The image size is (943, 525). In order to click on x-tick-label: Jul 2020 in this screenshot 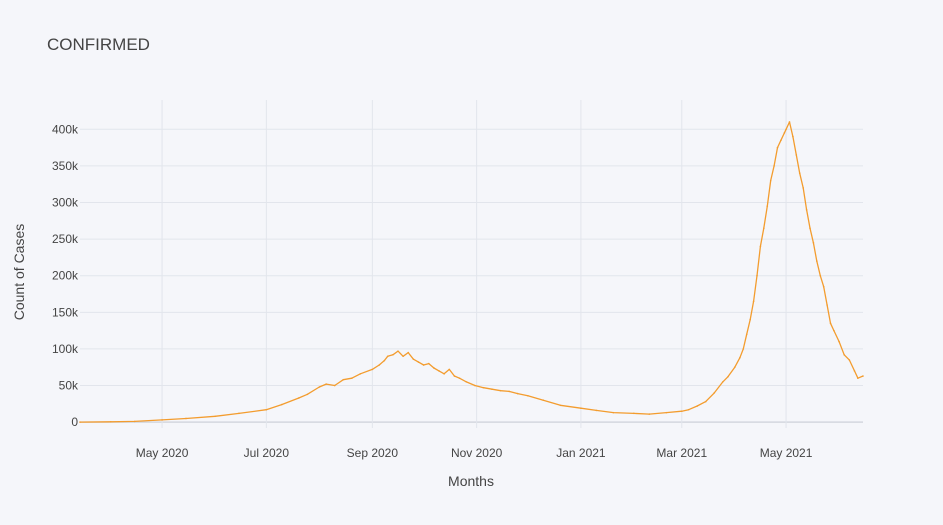, I will do `click(267, 453)`.